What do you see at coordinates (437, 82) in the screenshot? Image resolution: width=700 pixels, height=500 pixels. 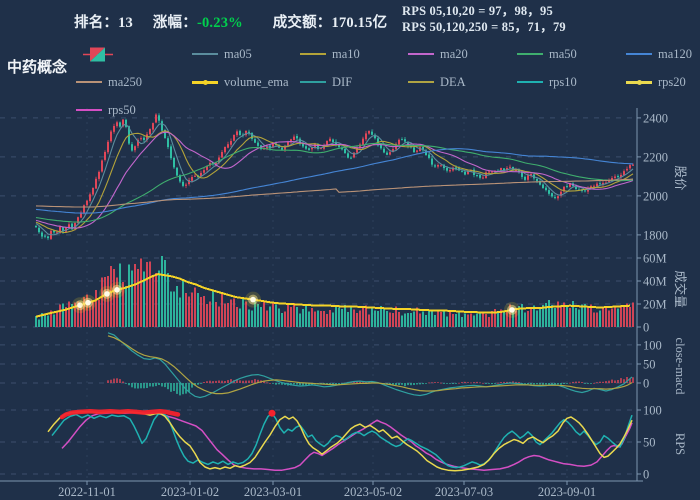 I see `legend-item-DEA: DEA` at bounding box center [437, 82].